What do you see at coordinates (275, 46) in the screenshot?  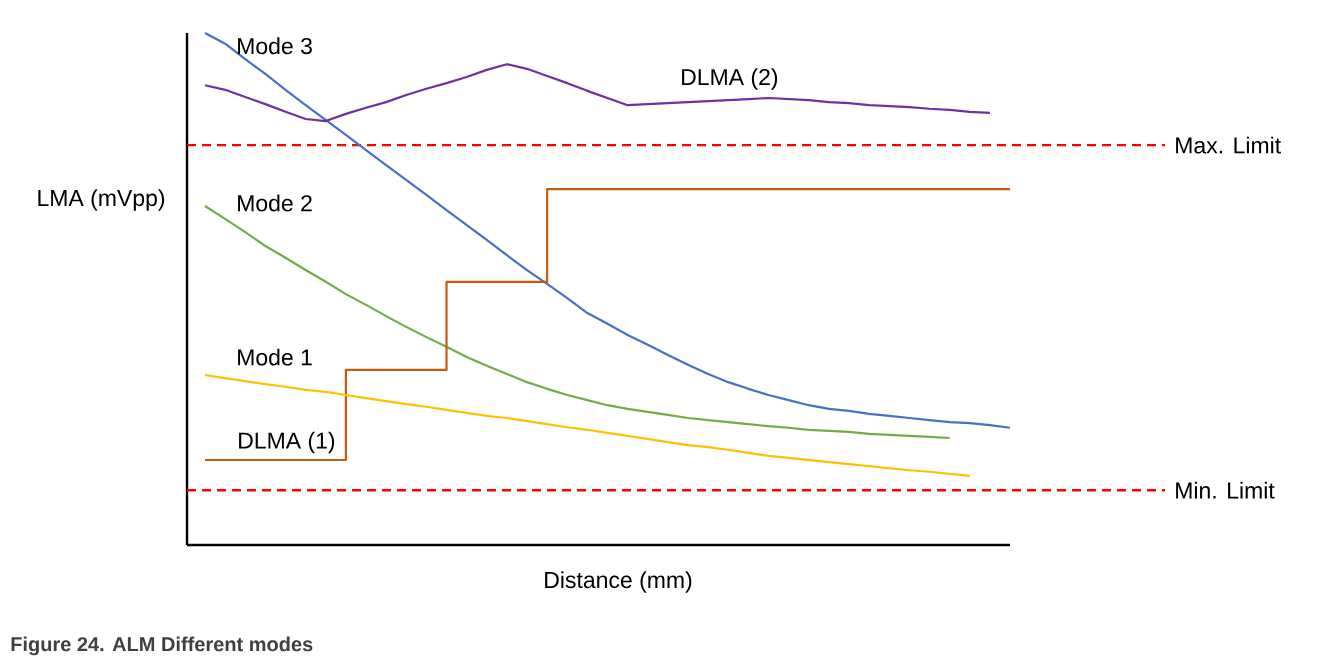 I see `series-label: Mode 3` at bounding box center [275, 46].